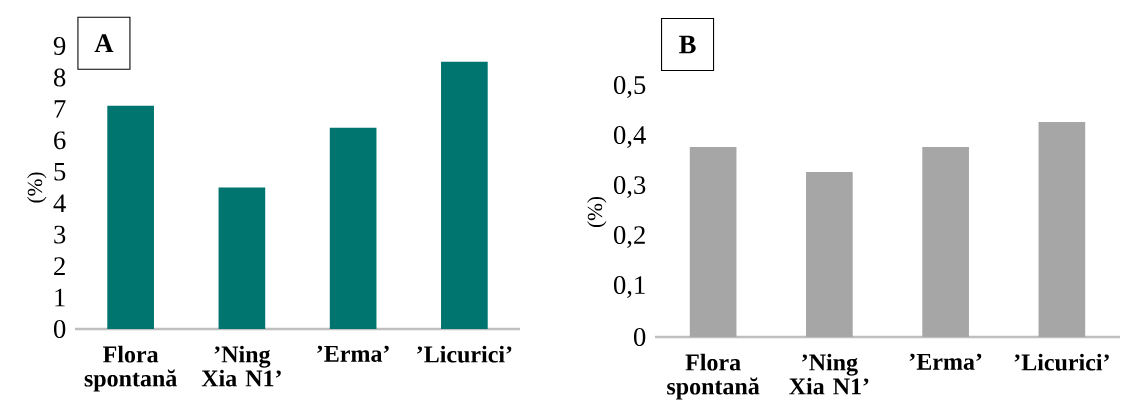 Image resolution: width=1125 pixels, height=416 pixels. I want to click on y-tick-label: 7, so click(60, 109).